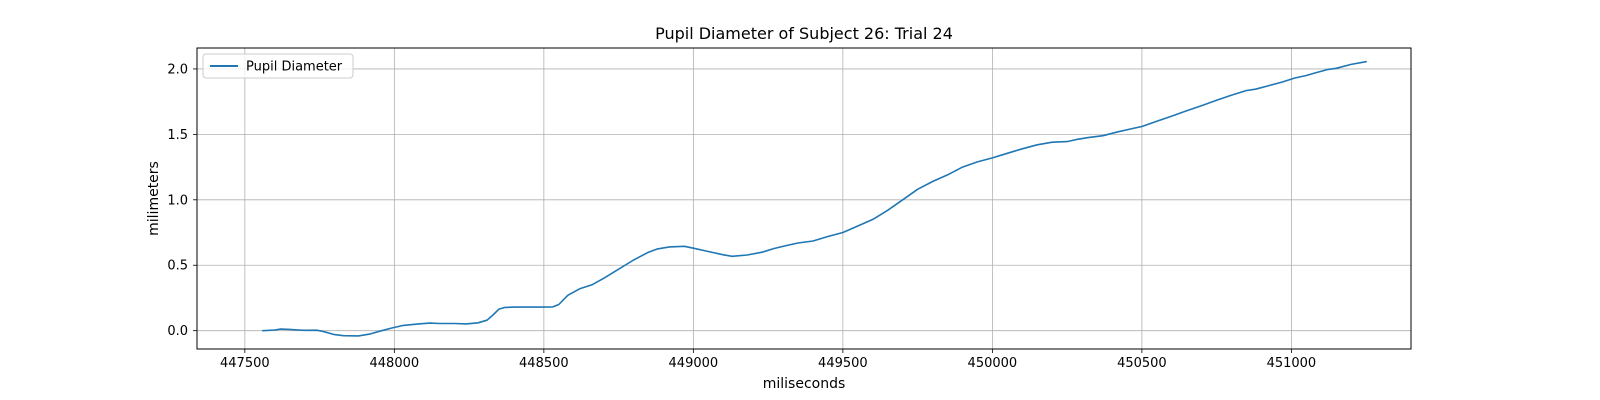  What do you see at coordinates (544, 363) in the screenshot?
I see `x-tick-label: 448500` at bounding box center [544, 363].